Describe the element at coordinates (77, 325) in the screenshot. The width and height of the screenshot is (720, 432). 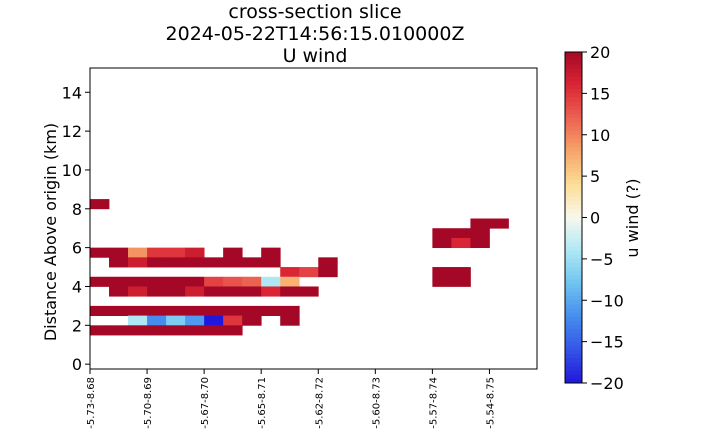
I see `y-tick-label: 2` at that location.